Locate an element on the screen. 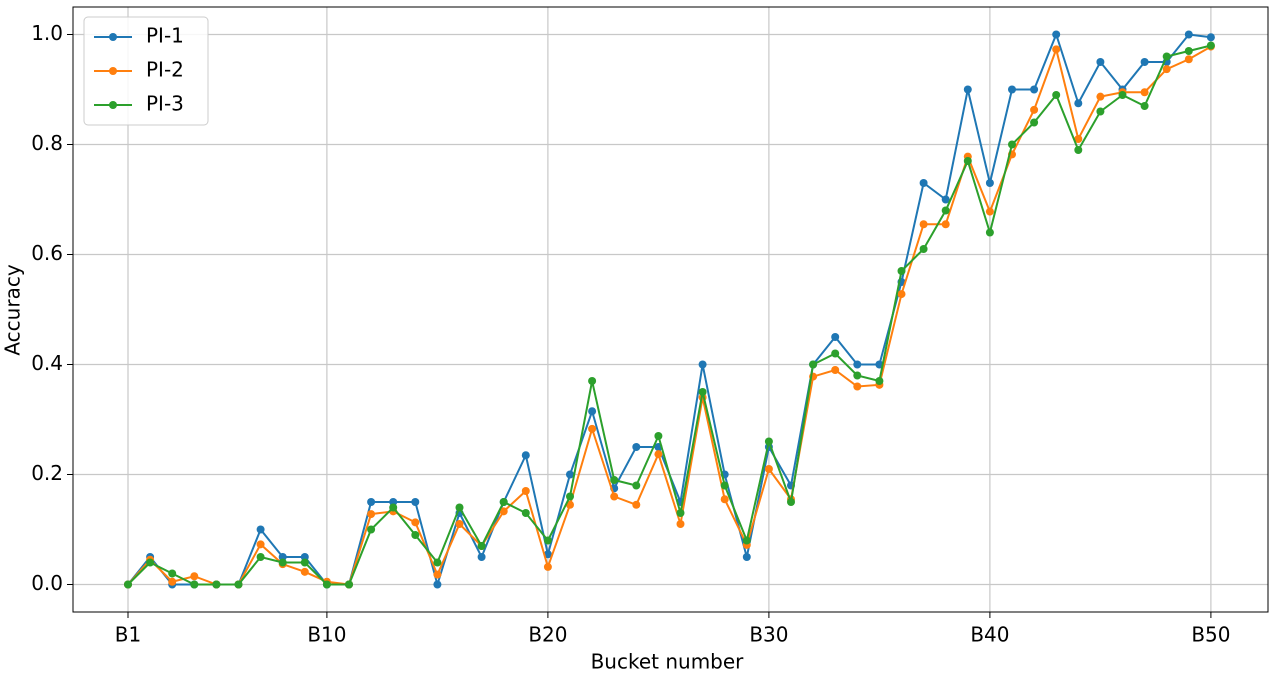 Image resolution: width=1282 pixels, height=687 pixels. legend-box is located at coordinates (146, 71).